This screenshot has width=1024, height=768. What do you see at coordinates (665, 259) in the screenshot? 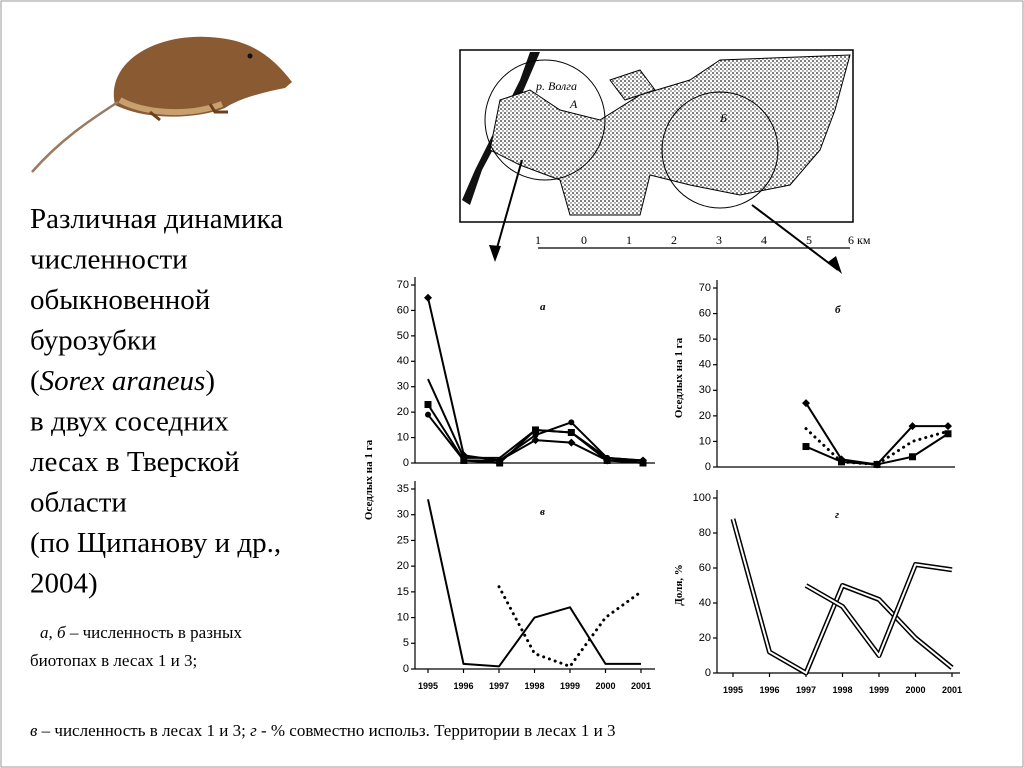
I see `arrowhead` at bounding box center [665, 259].